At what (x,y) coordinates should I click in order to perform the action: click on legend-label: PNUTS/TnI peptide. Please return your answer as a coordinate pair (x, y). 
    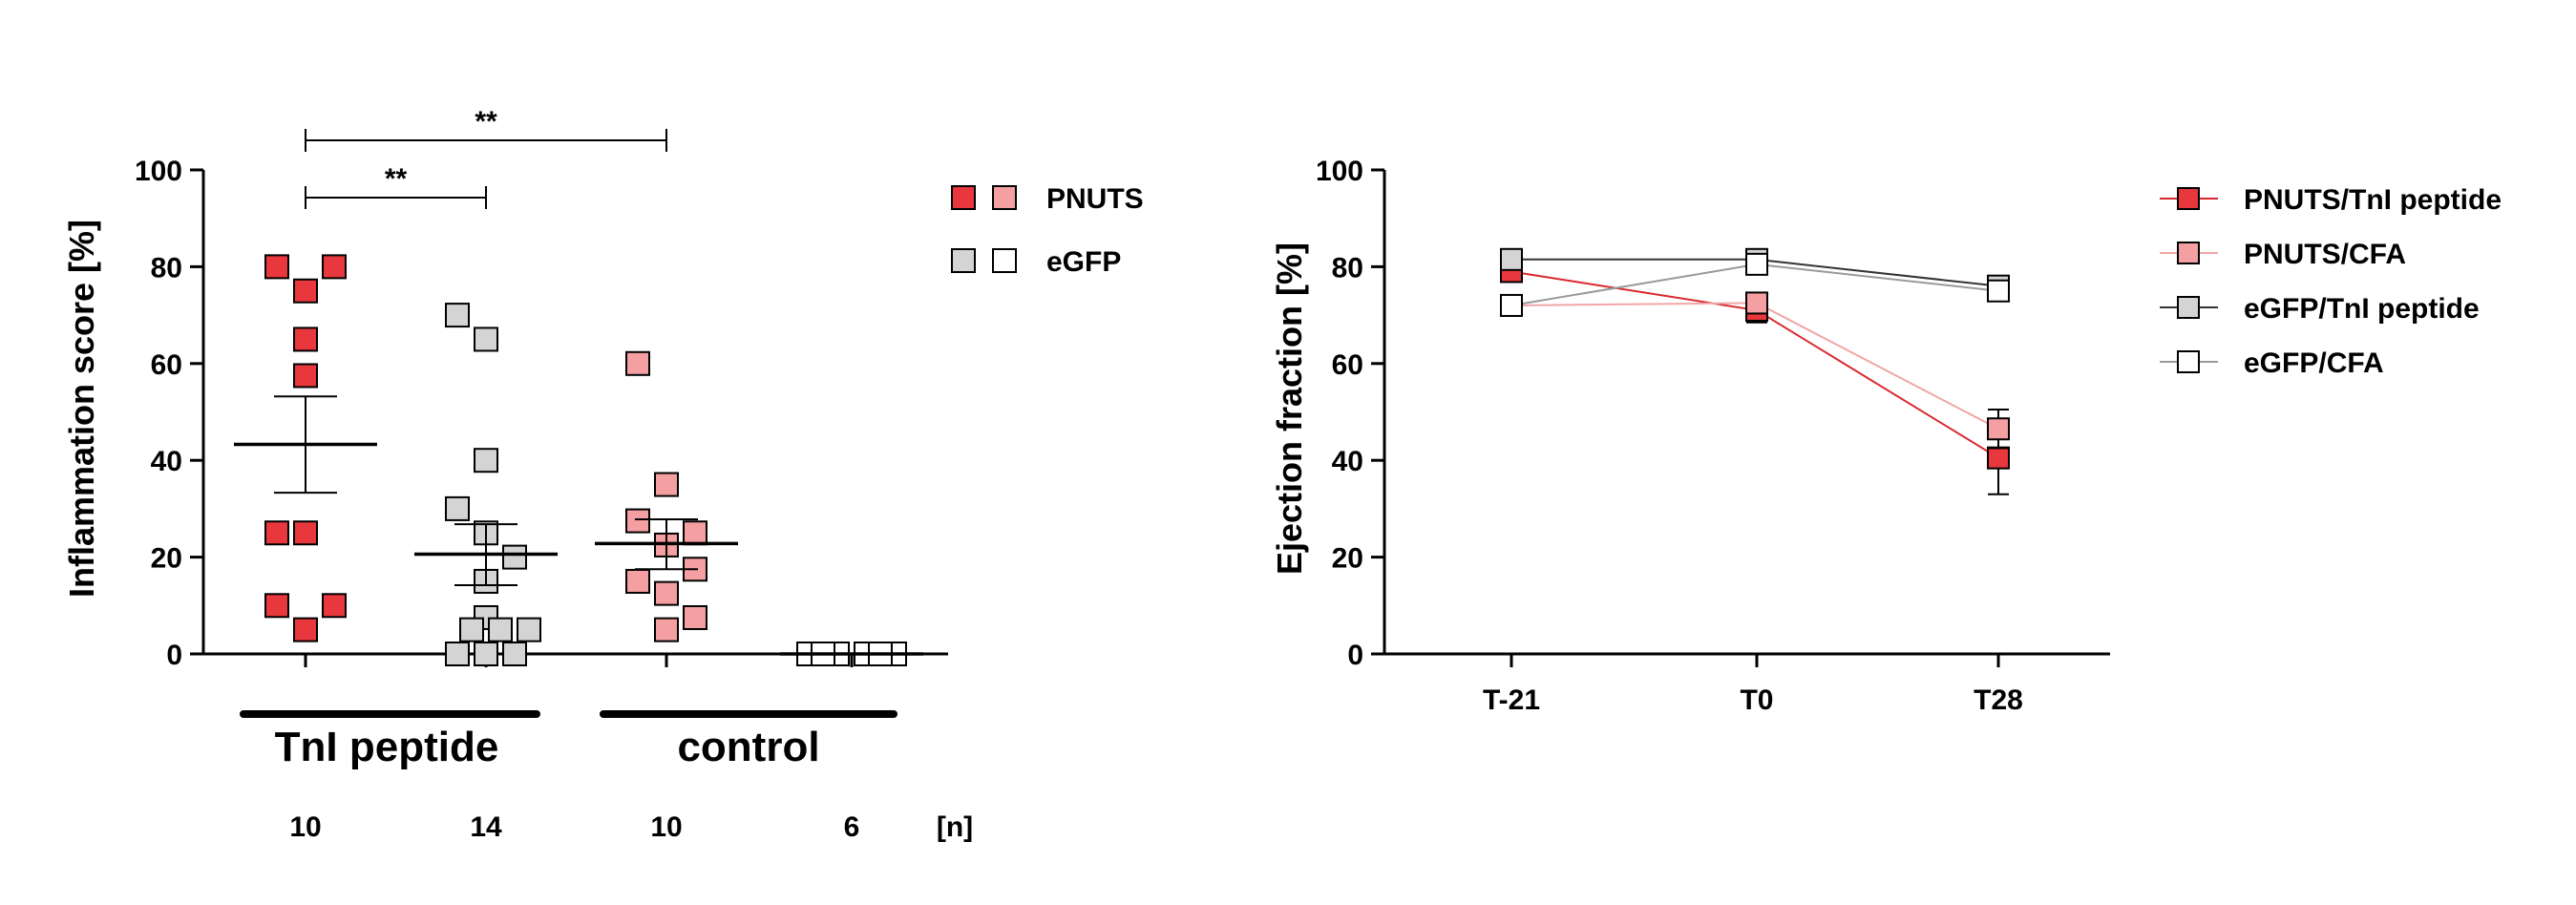
    Looking at the image, I should click on (2373, 200).